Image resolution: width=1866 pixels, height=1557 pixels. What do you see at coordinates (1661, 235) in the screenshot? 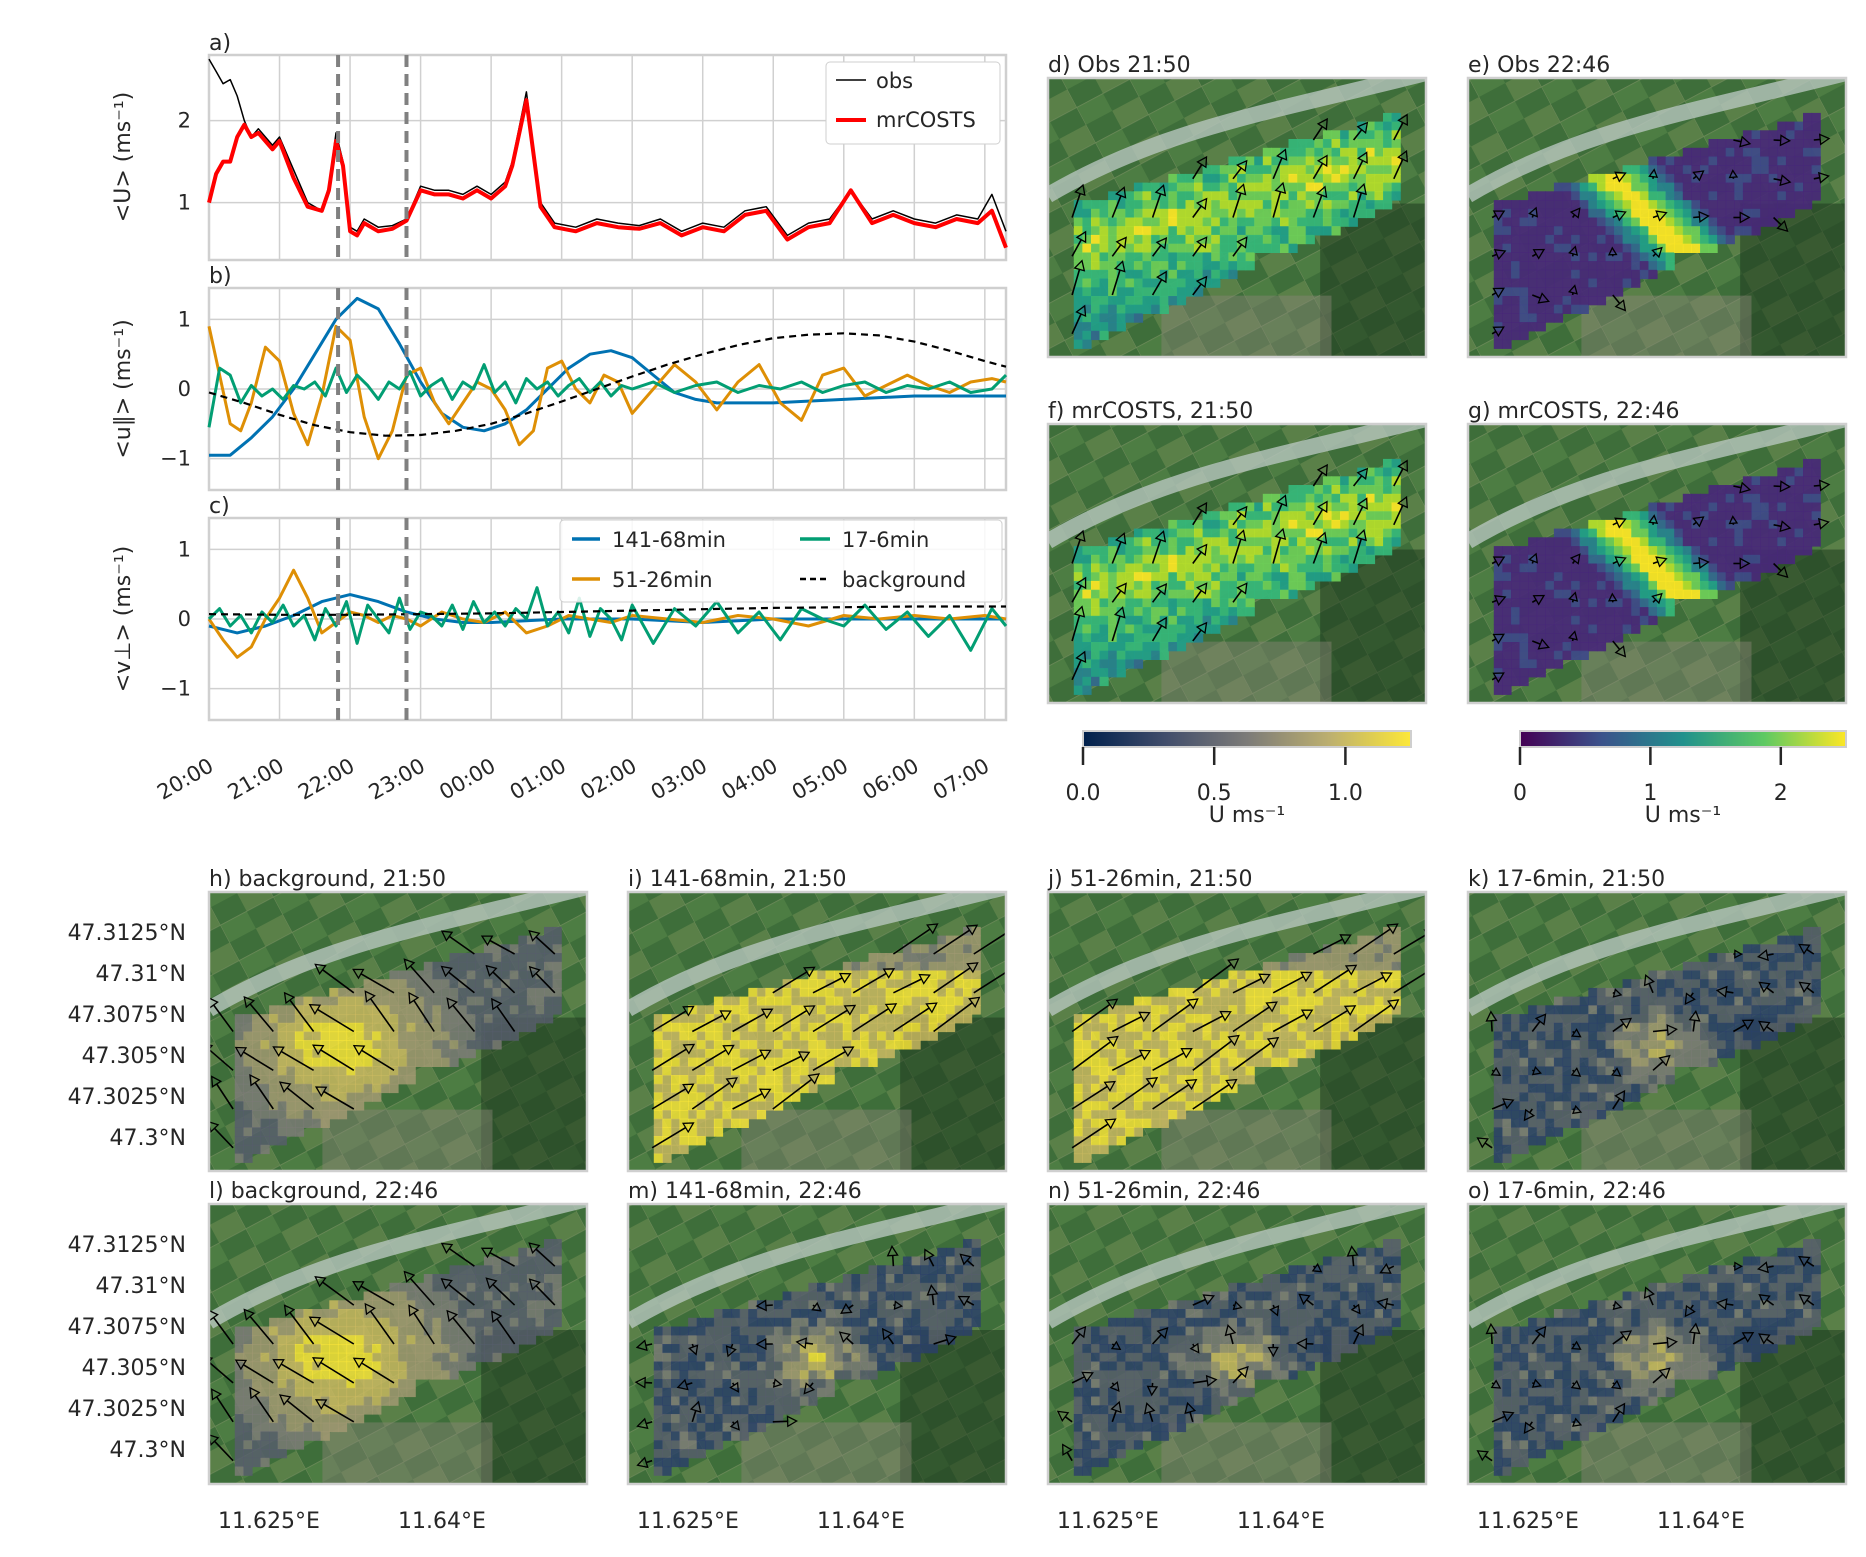
I see `wind-vectors` at bounding box center [1661, 235].